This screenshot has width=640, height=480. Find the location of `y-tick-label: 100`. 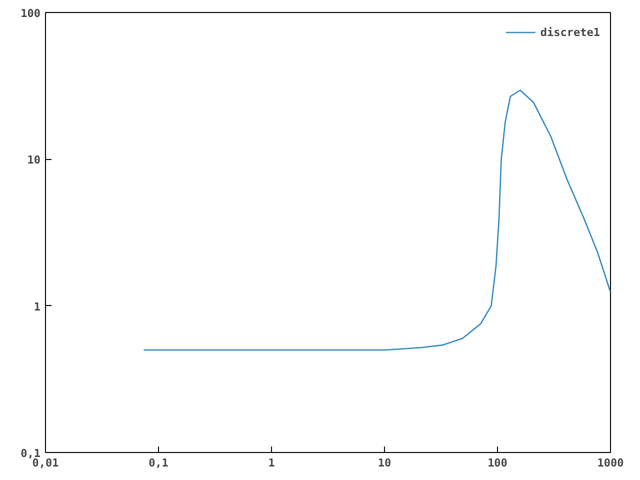

y-tick-label: 100 is located at coordinates (30, 13).